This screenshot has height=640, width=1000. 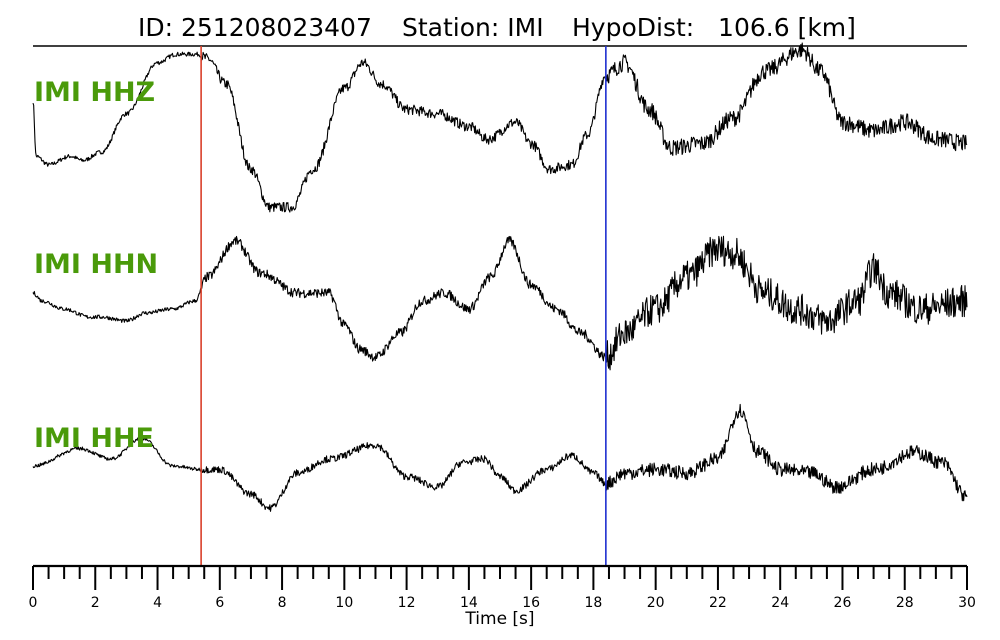 I want to click on x-tick-label: 20, so click(x=656, y=603).